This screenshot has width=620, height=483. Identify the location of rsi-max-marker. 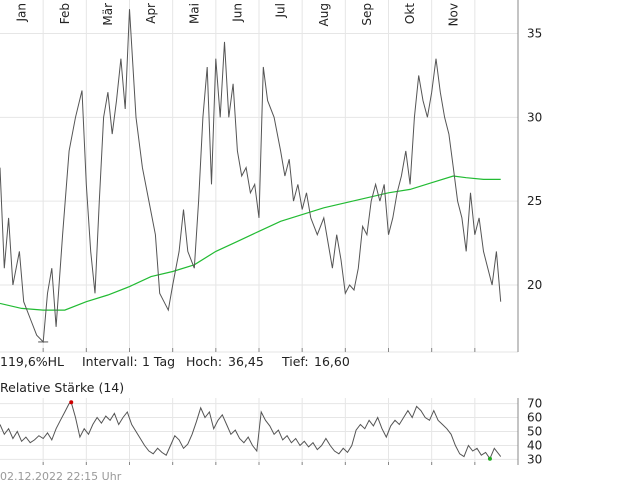
(71, 402).